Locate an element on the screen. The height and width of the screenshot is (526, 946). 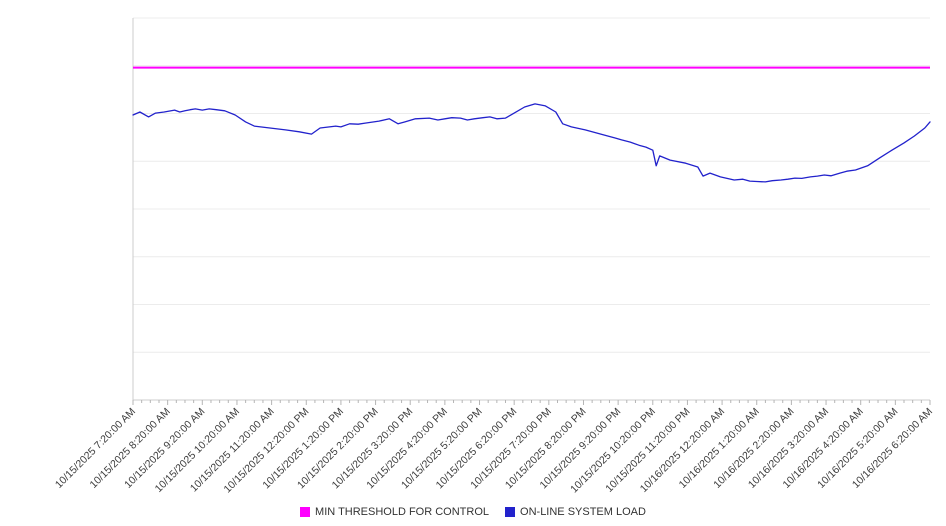
legend-swatch-magenta-icon is located at coordinates (305, 512).